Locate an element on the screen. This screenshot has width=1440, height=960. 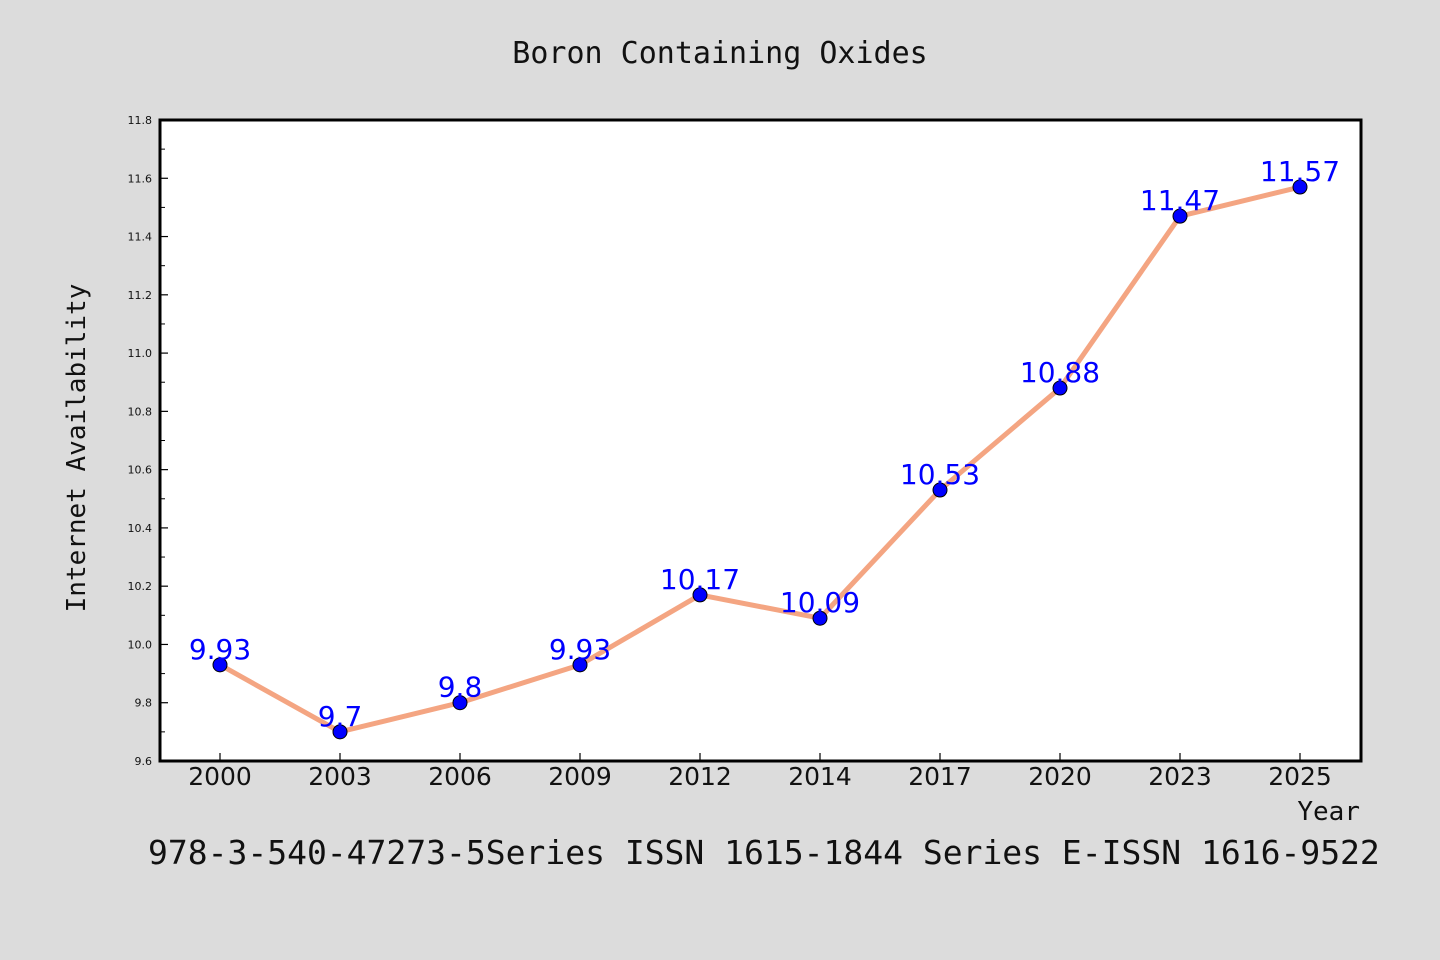
y-tick-label: 11.6 is located at coordinates (140, 178).